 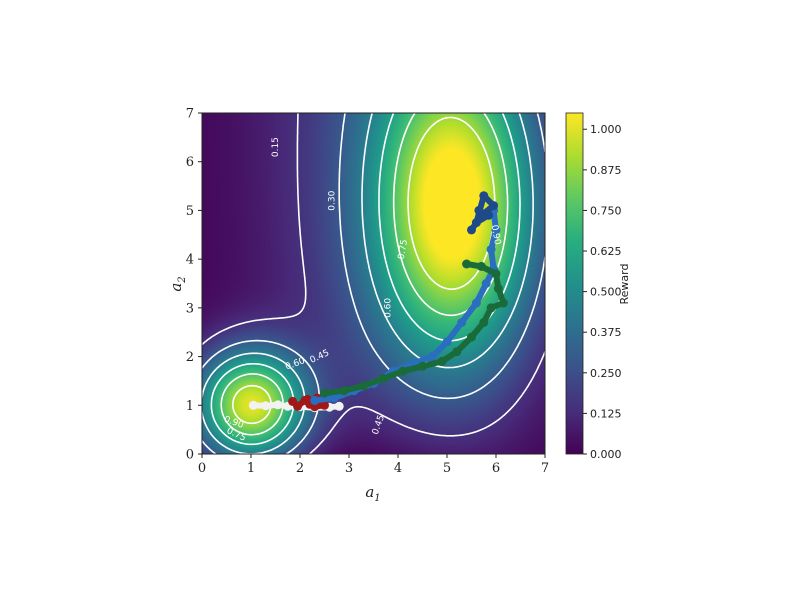 I want to click on x-tick-label: 5, so click(x=447, y=468).